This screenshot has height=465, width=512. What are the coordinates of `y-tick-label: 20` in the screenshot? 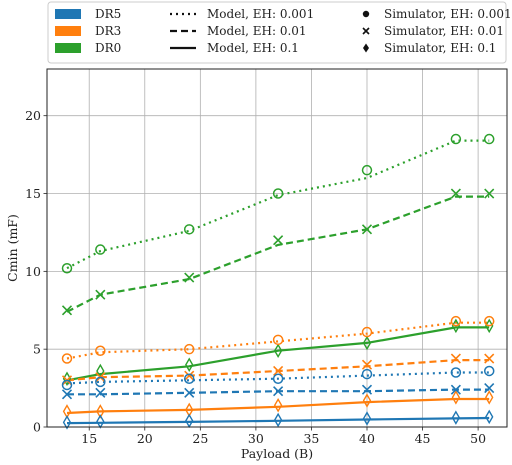 It's located at (33, 115).